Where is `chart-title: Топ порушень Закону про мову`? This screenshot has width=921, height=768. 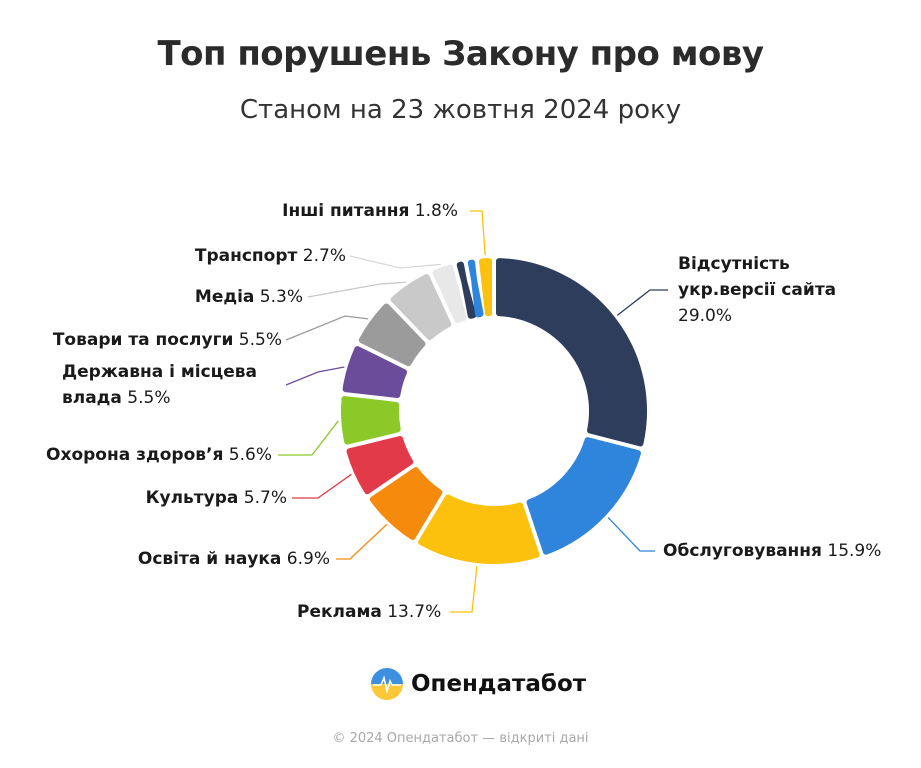
chart-title: Топ порушень Закону про мову is located at coordinates (460, 54).